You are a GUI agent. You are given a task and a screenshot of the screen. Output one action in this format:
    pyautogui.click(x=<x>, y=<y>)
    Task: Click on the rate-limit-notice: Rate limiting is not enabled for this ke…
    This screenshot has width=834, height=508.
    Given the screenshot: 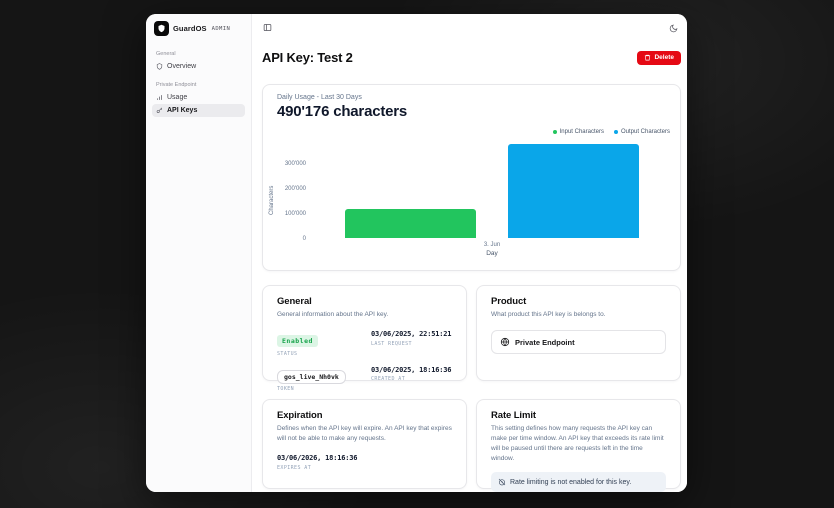 What is the action you would take?
    pyautogui.click(x=578, y=482)
    